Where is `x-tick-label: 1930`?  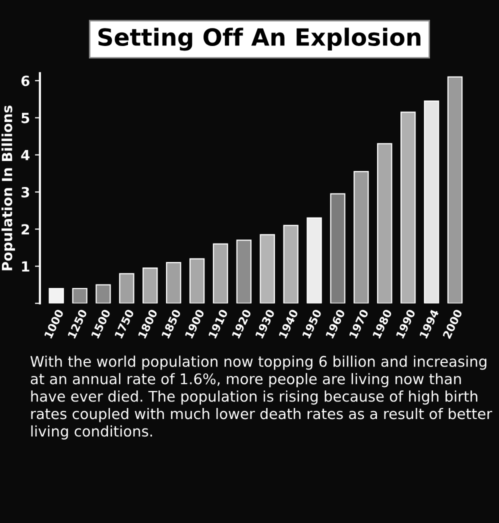
x-tick-label: 1930 is located at coordinates (265, 323).